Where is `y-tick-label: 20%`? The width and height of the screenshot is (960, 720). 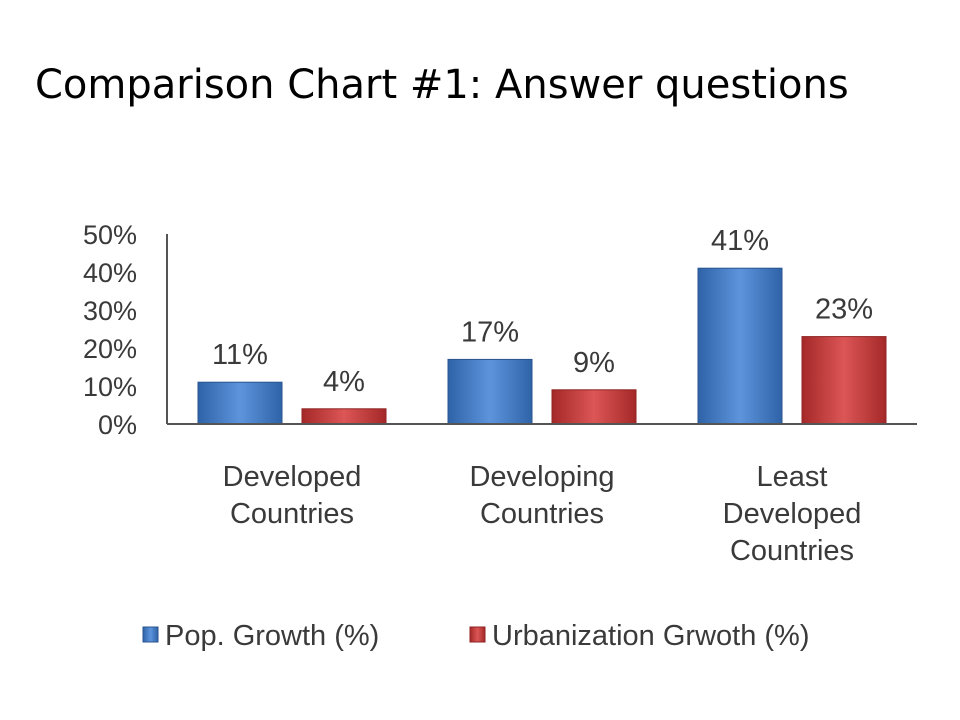
y-tick-label: 20% is located at coordinates (110, 349).